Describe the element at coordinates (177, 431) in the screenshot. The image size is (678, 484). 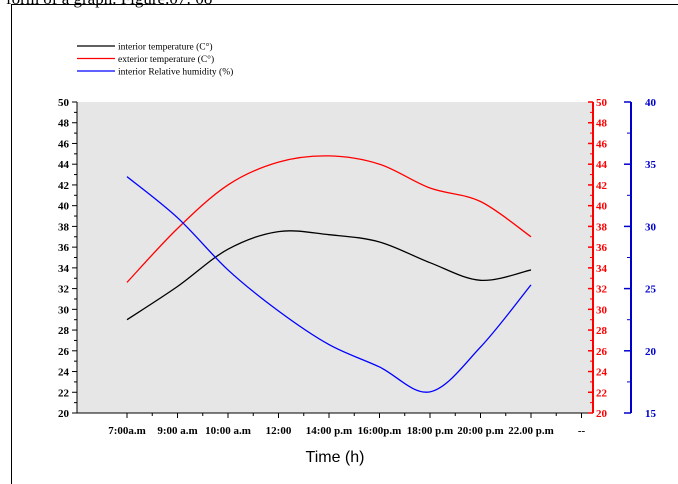
I see `x-tick-label: 9:00 a.m` at that location.